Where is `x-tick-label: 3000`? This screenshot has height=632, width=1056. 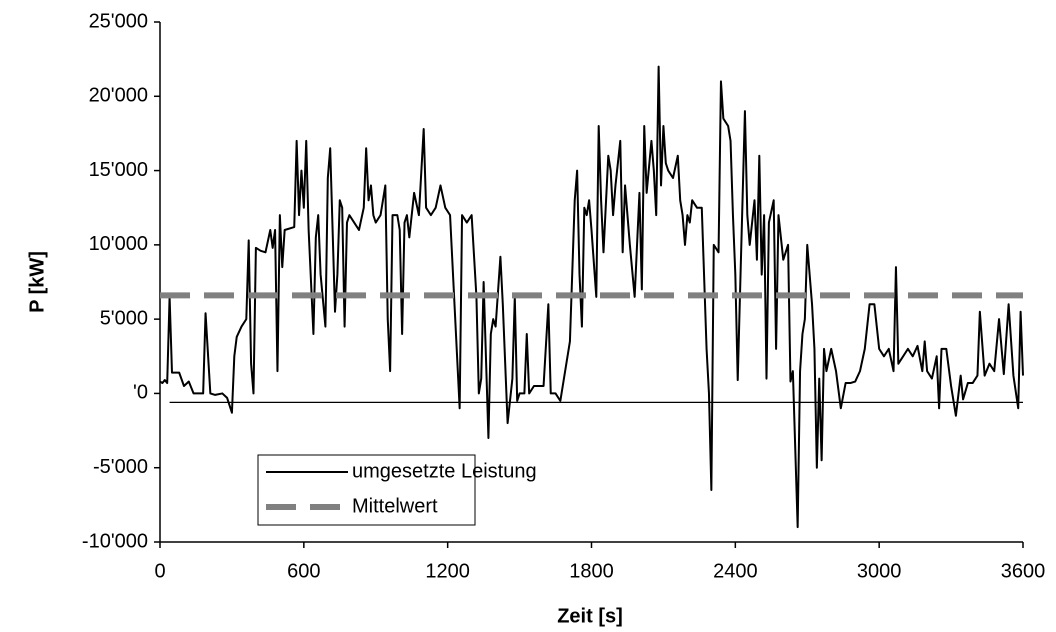
x-tick-label: 3000 is located at coordinates (879, 571).